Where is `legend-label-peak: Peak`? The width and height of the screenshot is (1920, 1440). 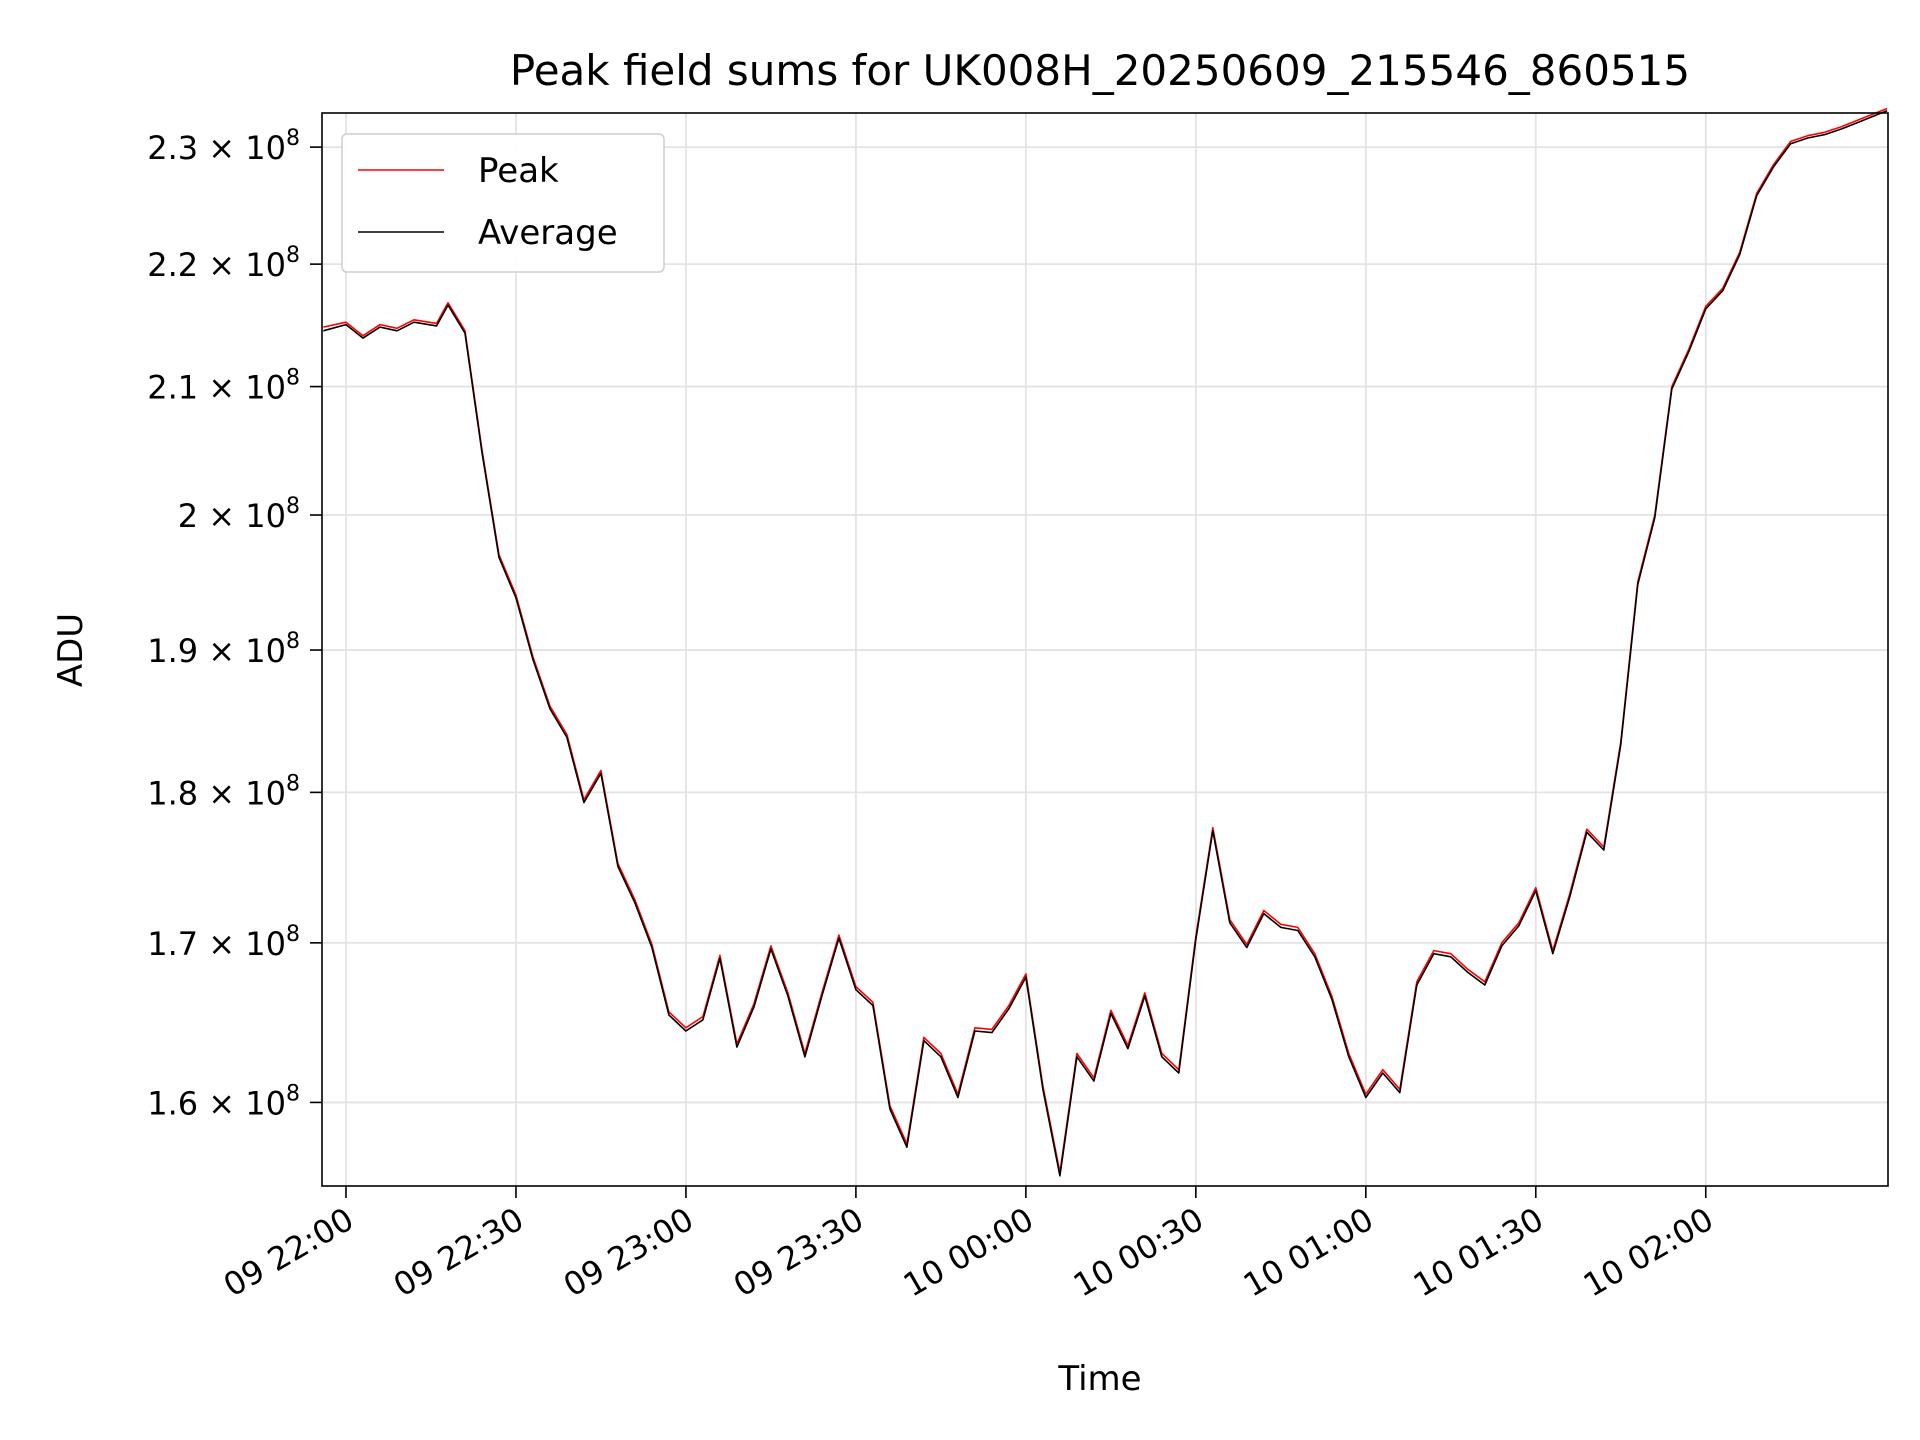
legend-label-peak: Peak is located at coordinates (518, 171).